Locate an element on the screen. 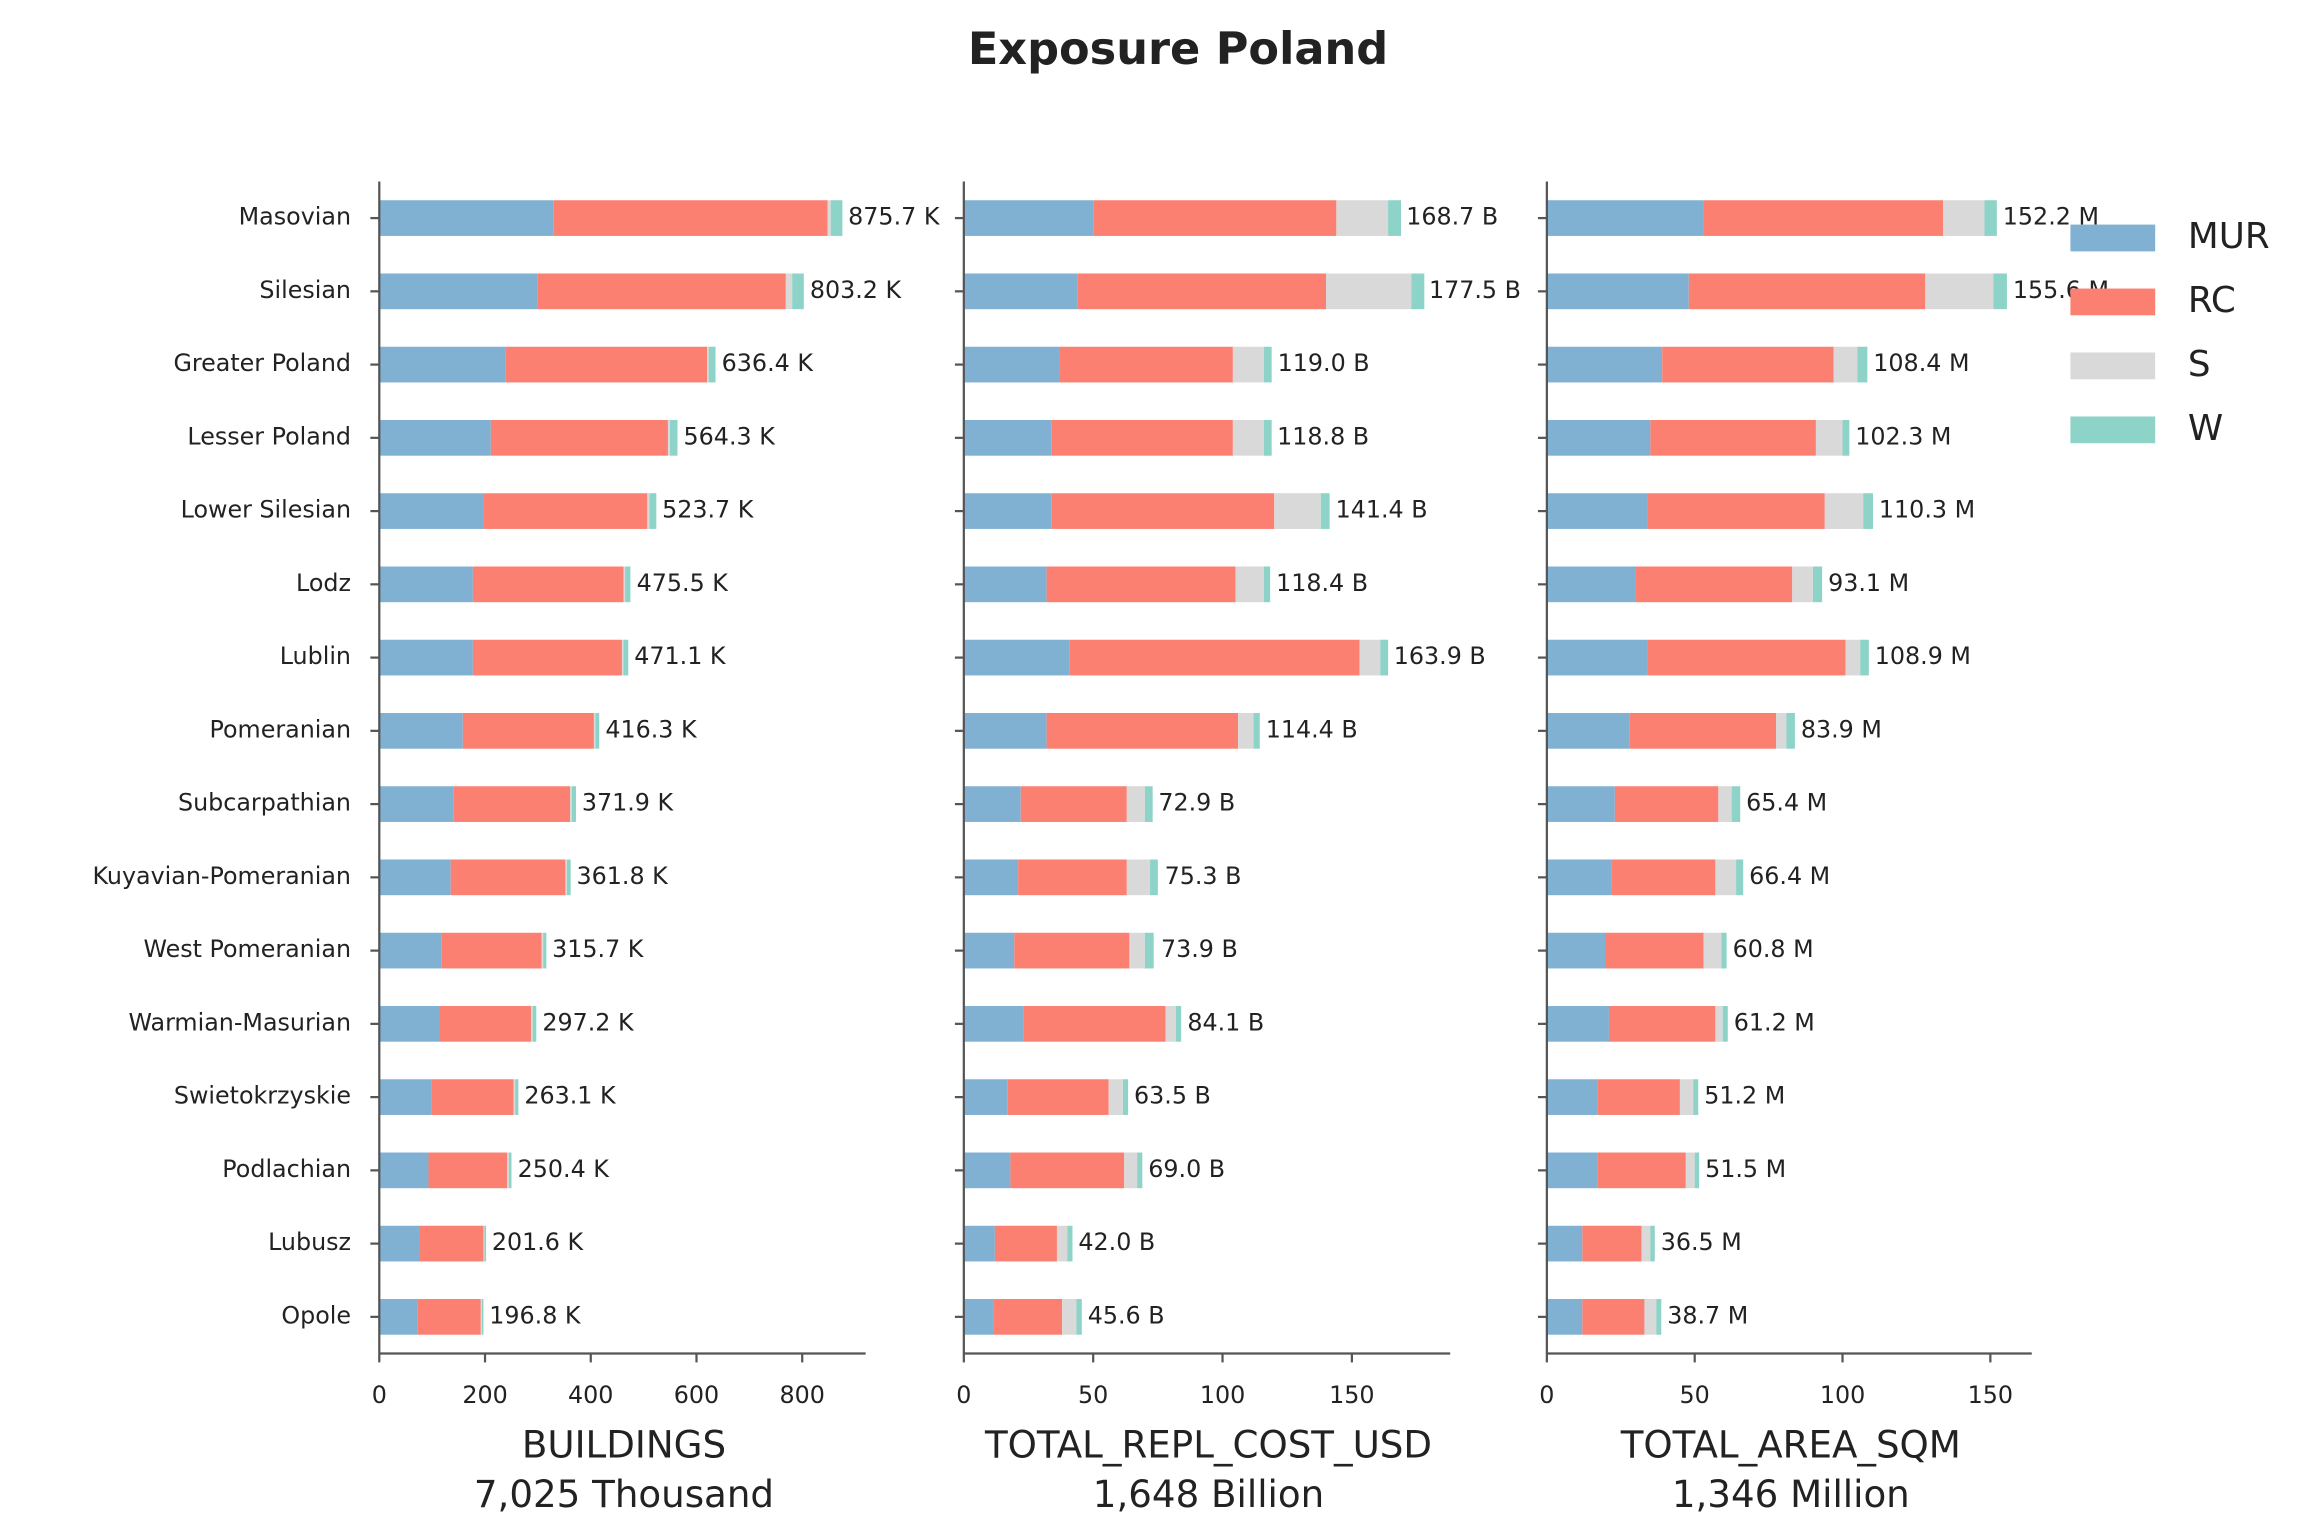 The width and height of the screenshot is (2298, 1529). value-label: 72.9 B is located at coordinates (1196, 803).